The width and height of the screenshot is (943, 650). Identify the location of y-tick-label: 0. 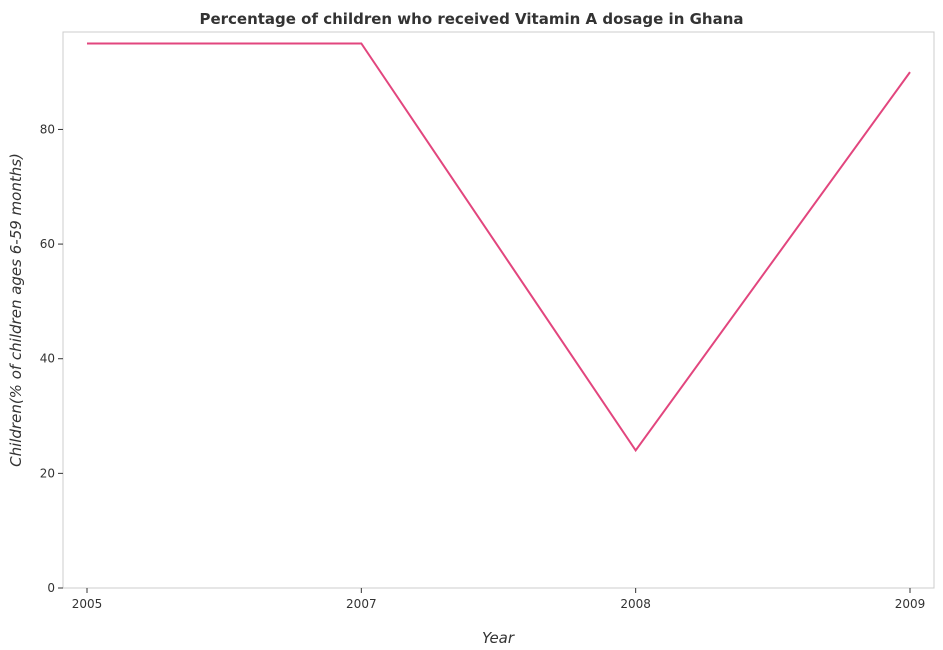
(51, 588).